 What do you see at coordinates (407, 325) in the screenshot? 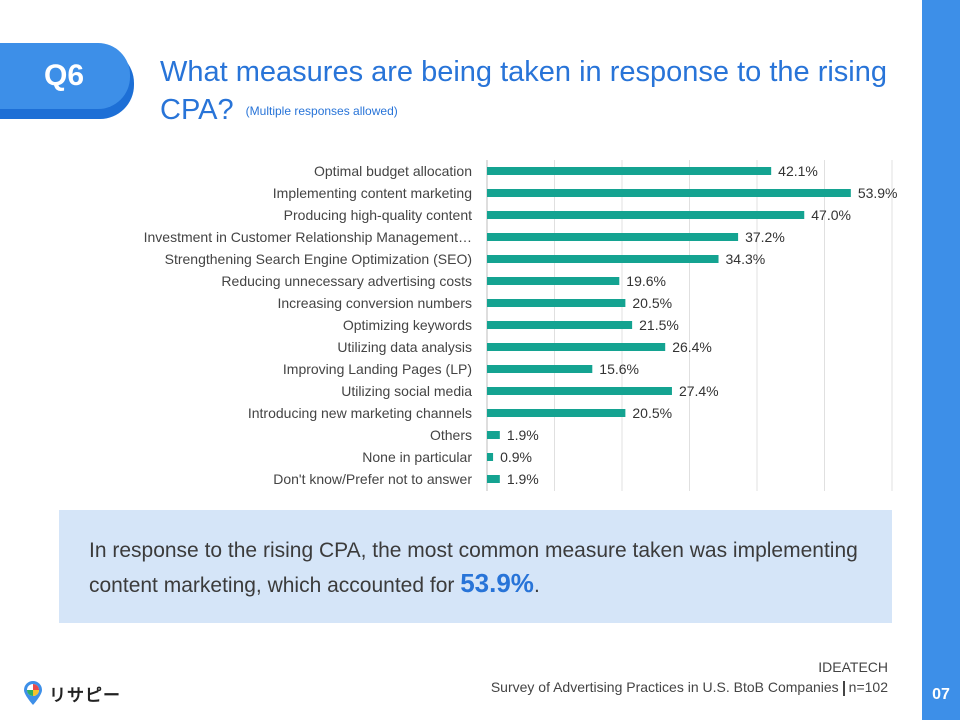
I see `category-label: Optimizing keywords` at bounding box center [407, 325].